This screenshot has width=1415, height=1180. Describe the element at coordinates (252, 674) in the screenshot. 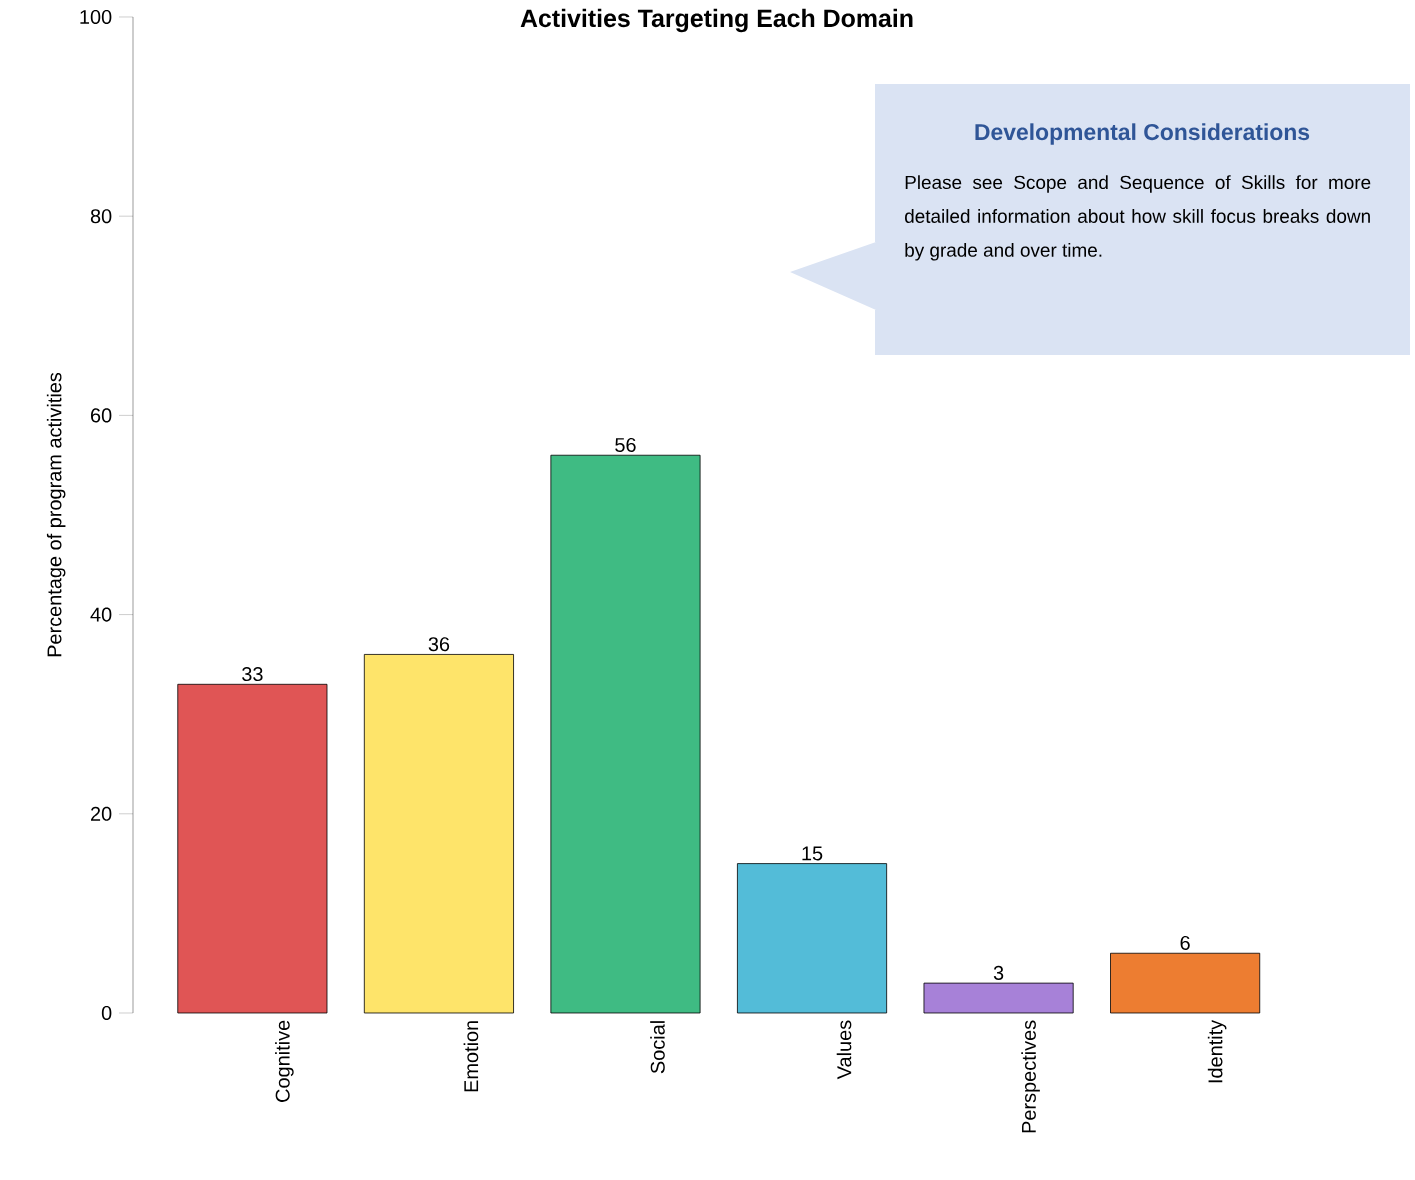

I see `data-label: 33` at that location.